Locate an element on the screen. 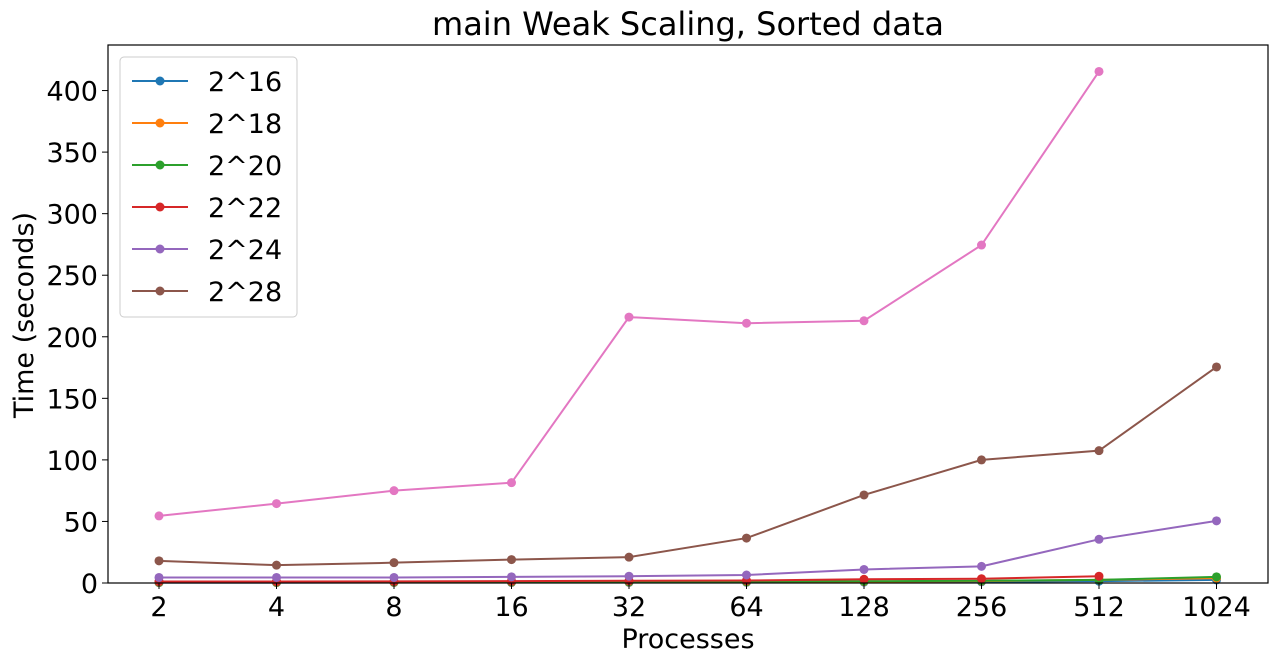 The height and width of the screenshot is (664, 1279). y-tick-label: 350 is located at coordinates (72, 153).